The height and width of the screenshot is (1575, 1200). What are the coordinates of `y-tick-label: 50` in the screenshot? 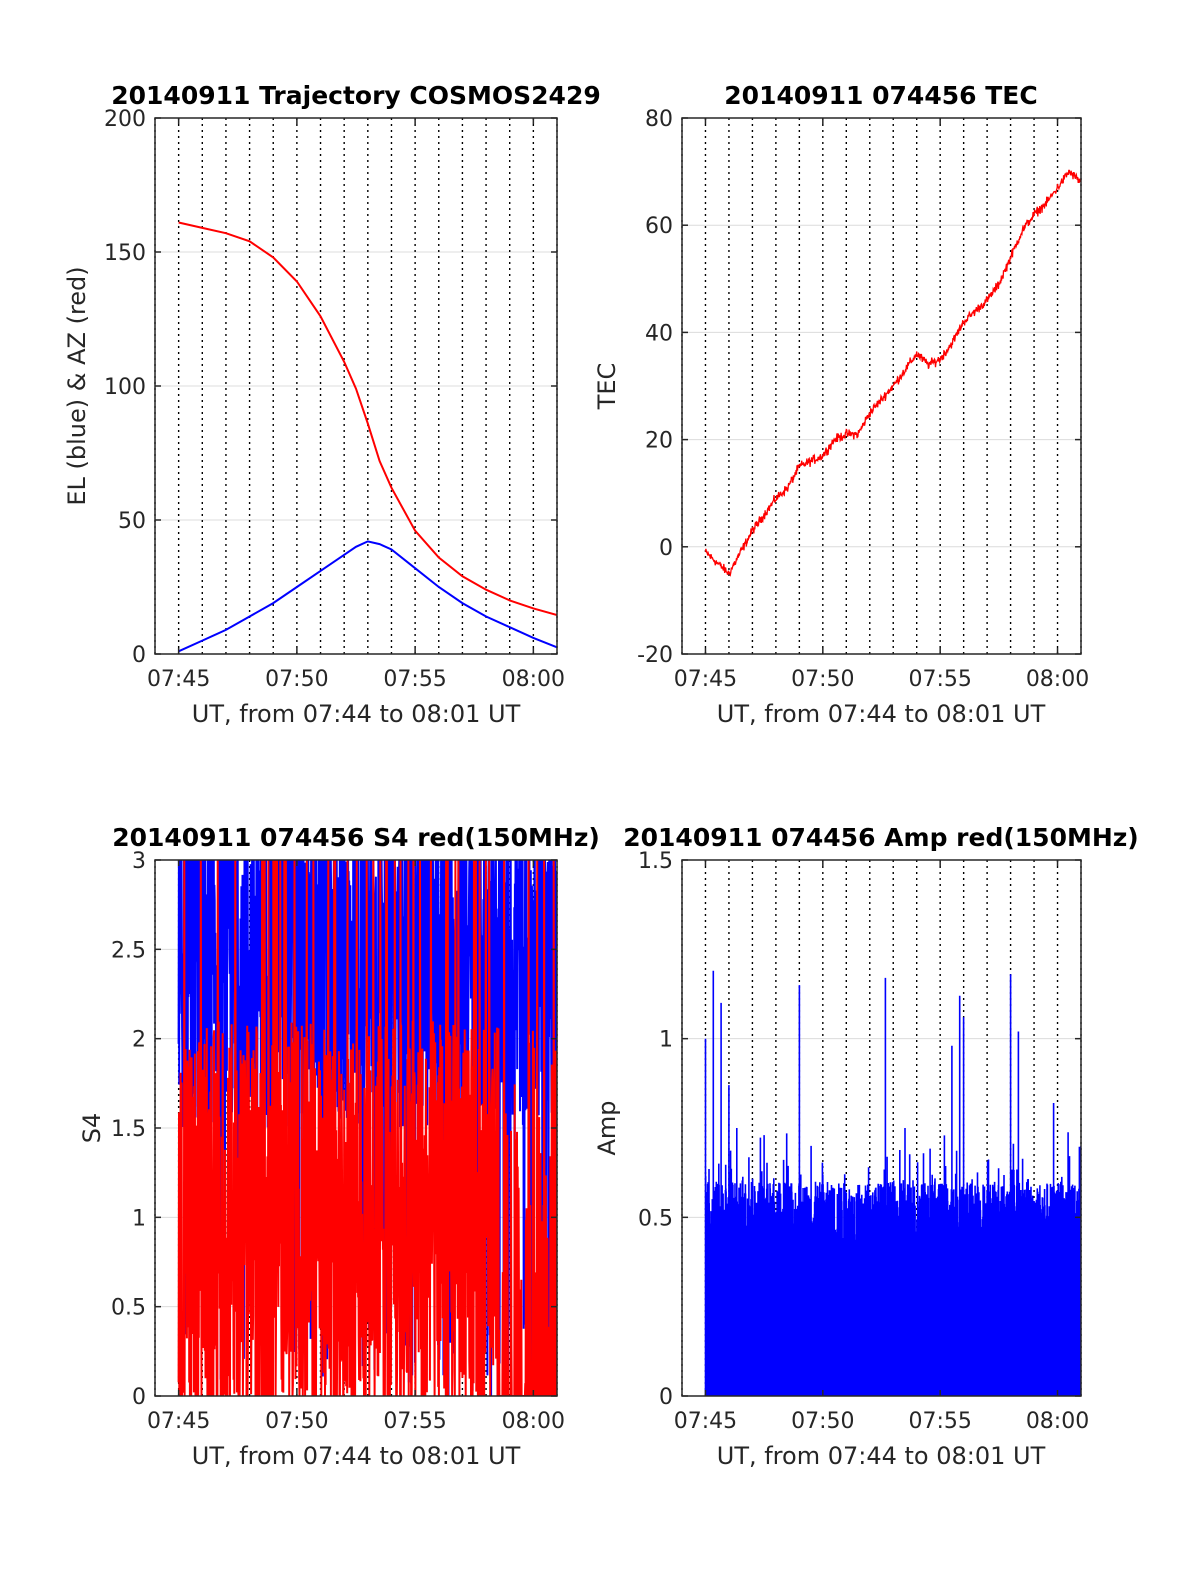 It's located at (132, 521).